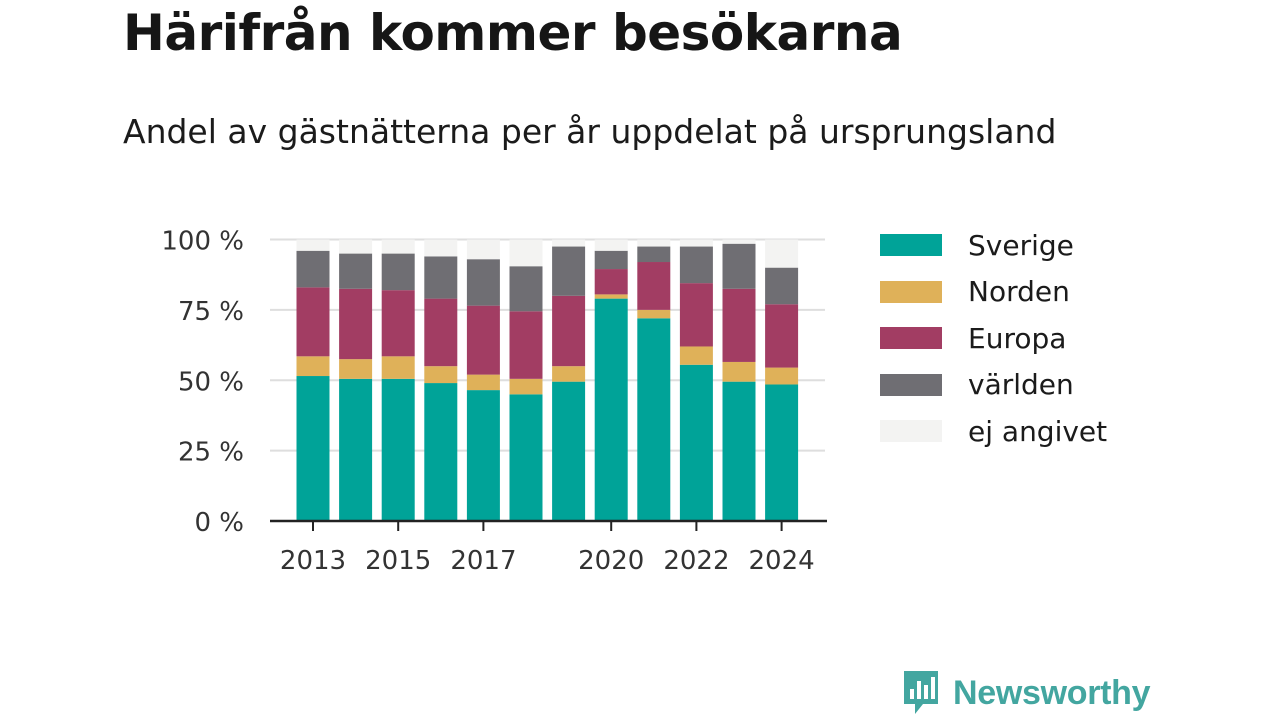 This screenshot has height=720, width=1280. Describe the element at coordinates (398, 449) in the screenshot. I see `bar-segment-sverige-2015` at that location.